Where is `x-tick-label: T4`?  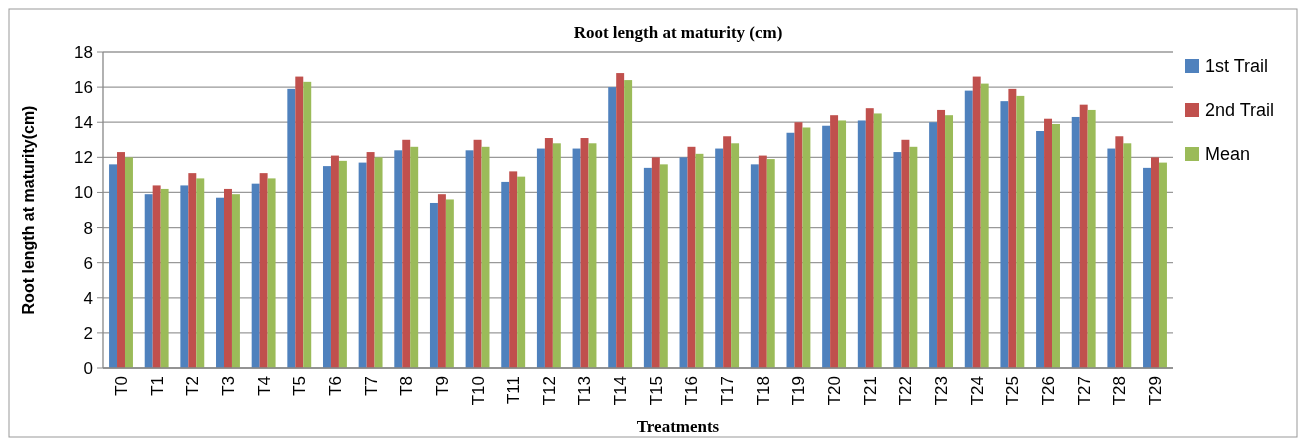 x-tick-label: T4 is located at coordinates (264, 386).